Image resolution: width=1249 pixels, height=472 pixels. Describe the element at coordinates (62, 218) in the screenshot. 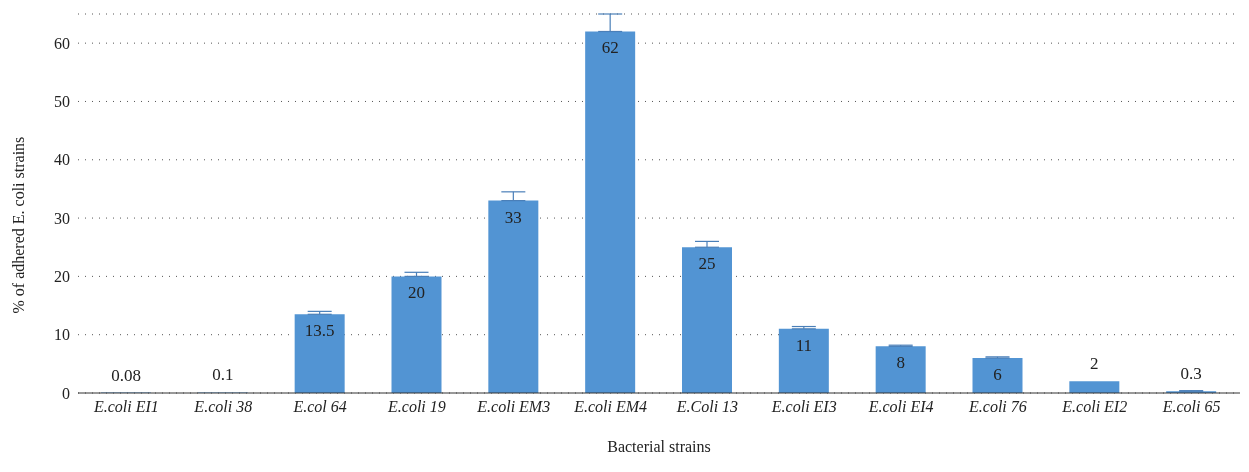

I see `y-tick-label: 30` at that location.